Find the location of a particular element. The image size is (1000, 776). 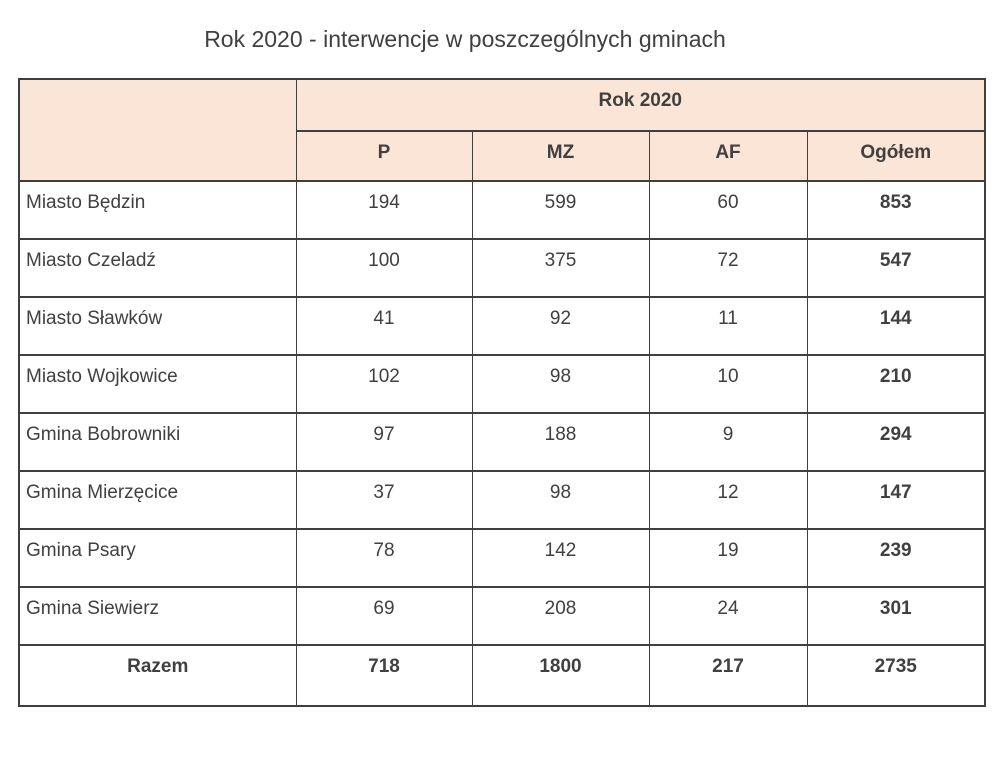

summary-total: 2735 is located at coordinates (896, 675).